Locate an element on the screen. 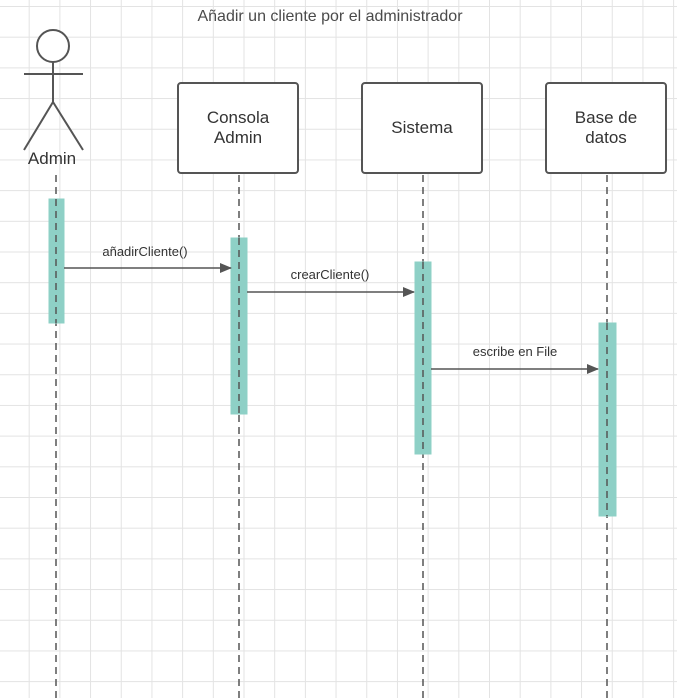  message-label-anadir-cliente: añadirCliente() is located at coordinates (145, 251).